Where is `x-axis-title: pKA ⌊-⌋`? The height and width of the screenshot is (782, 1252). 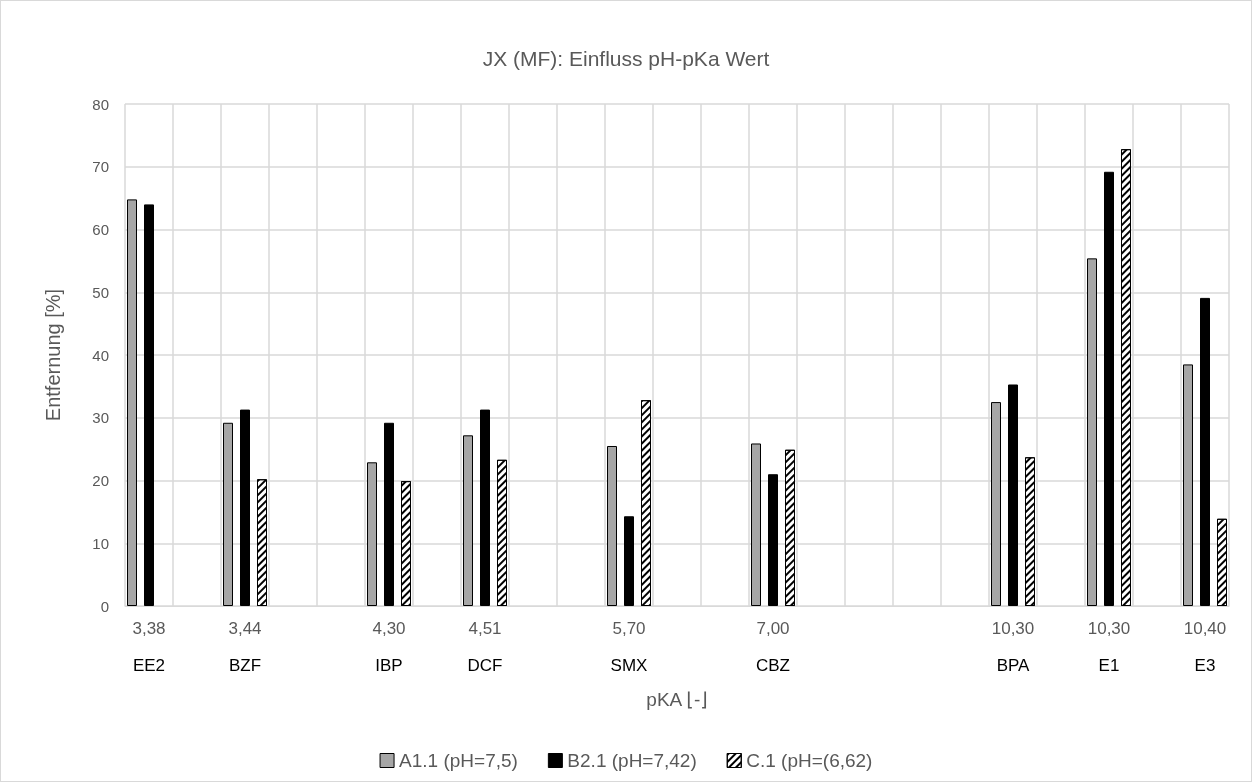 x-axis-title: pKA ⌊-⌋ is located at coordinates (677, 699).